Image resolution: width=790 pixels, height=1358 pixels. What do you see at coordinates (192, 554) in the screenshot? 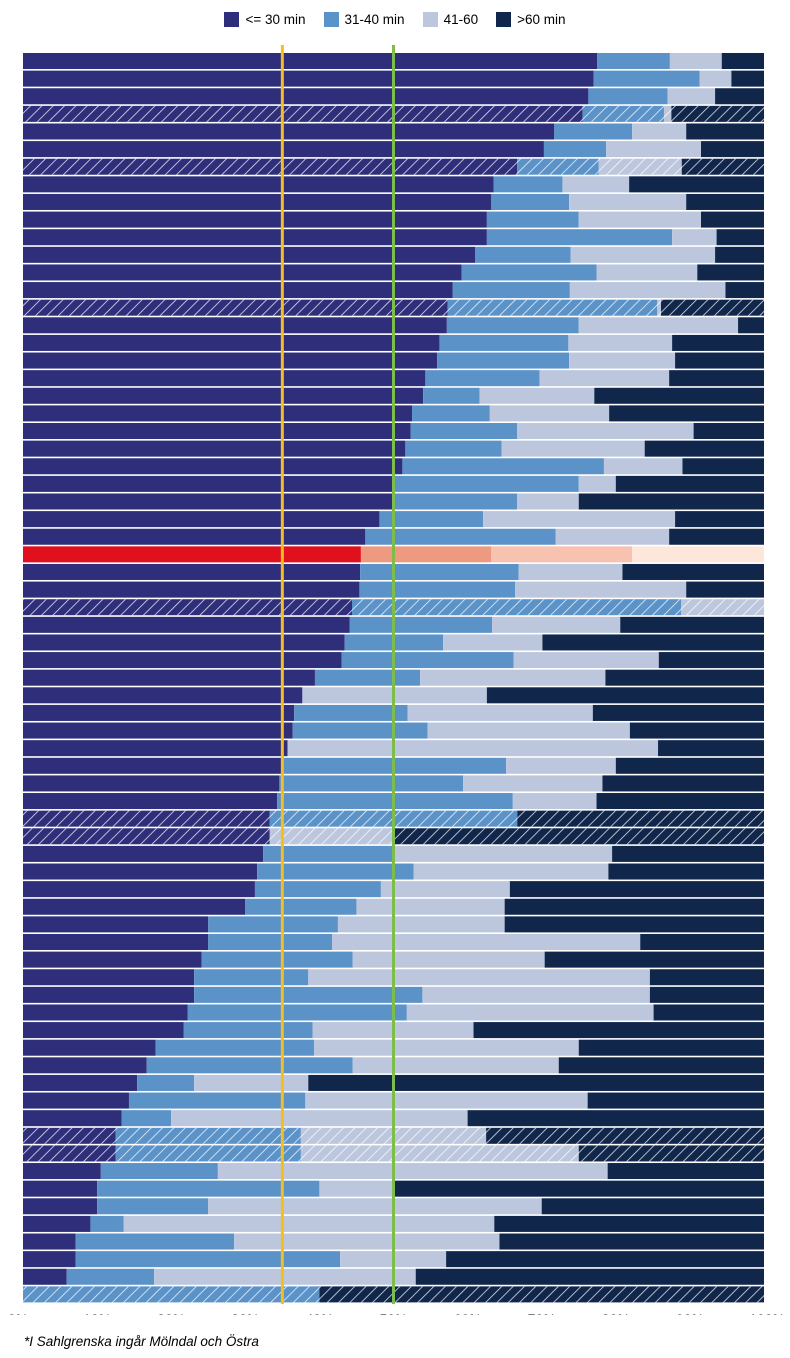
I see `bar-29-segment-le30` at bounding box center [192, 554].